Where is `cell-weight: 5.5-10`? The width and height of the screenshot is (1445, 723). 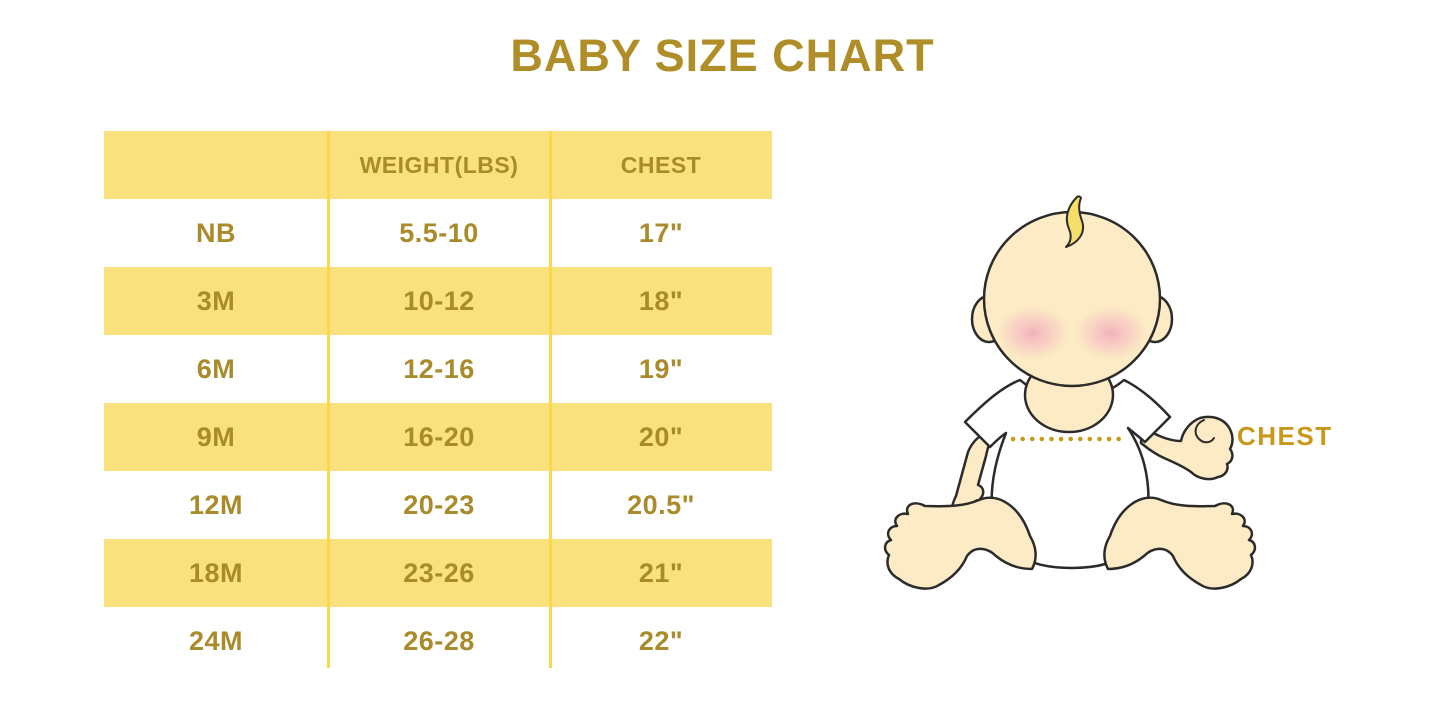 cell-weight: 5.5-10 is located at coordinates (439, 232).